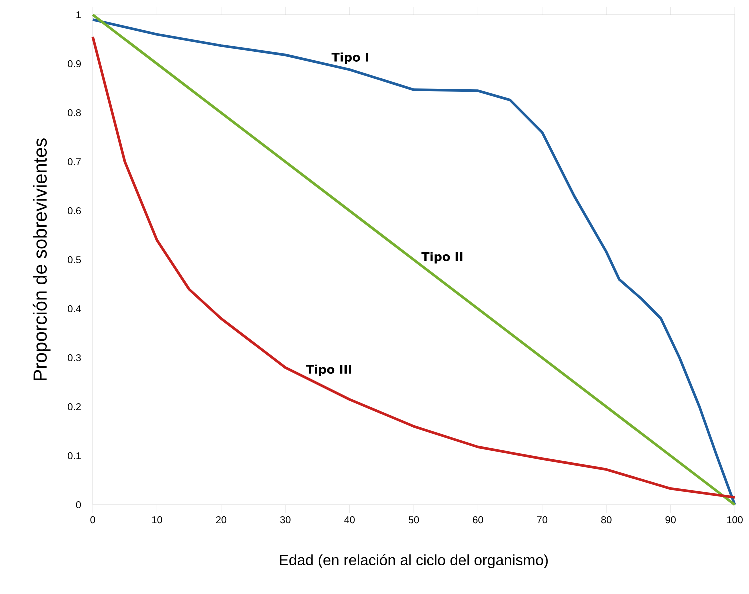  Describe the element at coordinates (607, 520) in the screenshot. I see `x-tick-label: 80` at that location.